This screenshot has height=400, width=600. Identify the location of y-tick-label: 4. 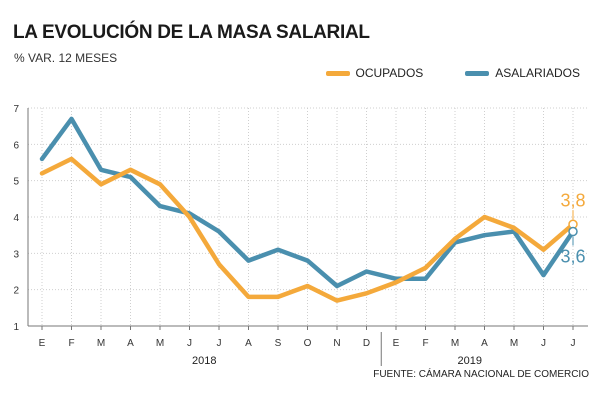
(16, 218).